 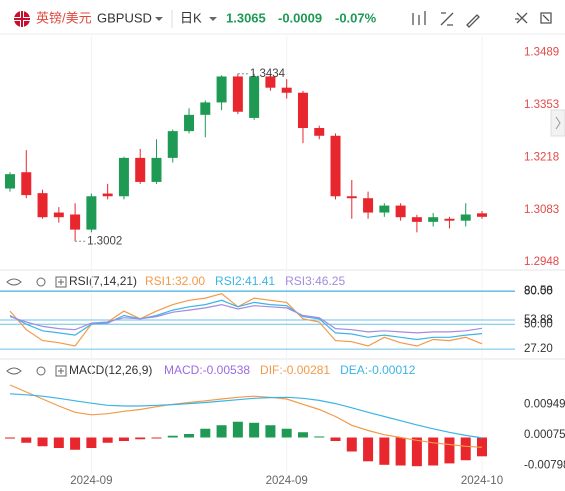 What do you see at coordinates (521, 18) in the screenshot?
I see `compare-button` at bounding box center [521, 18].